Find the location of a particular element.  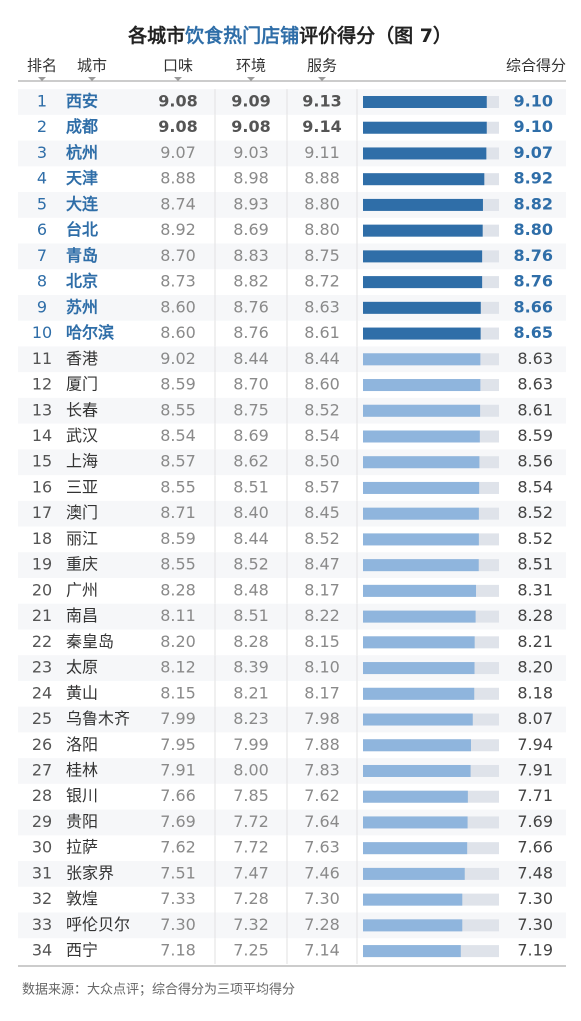

rank: 7 is located at coordinates (42, 255).